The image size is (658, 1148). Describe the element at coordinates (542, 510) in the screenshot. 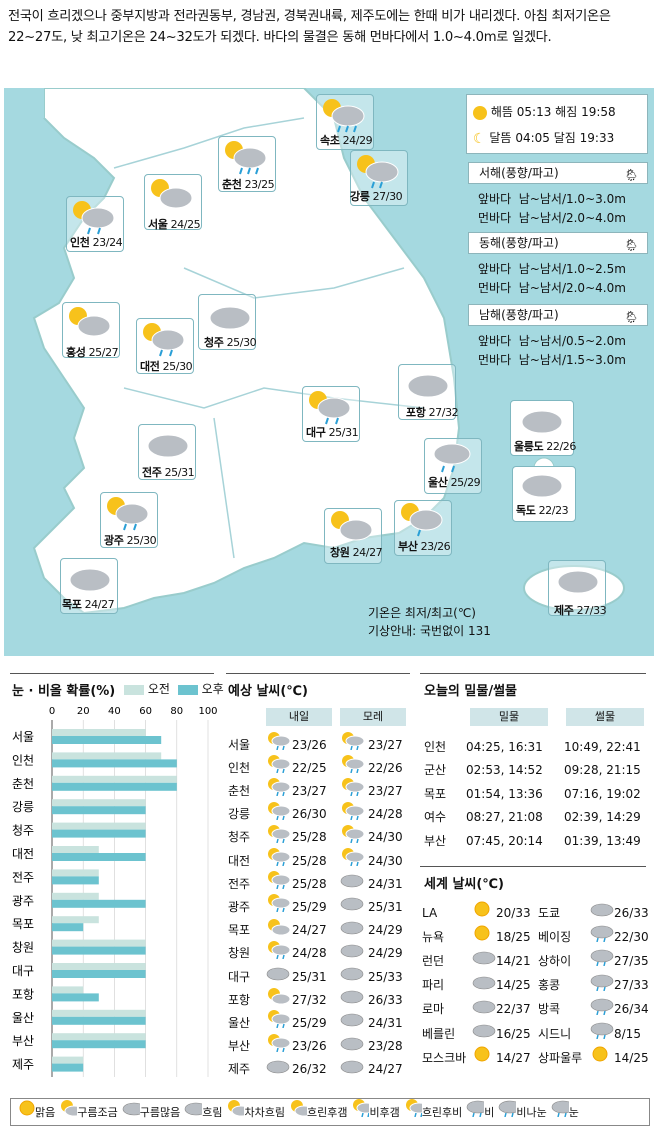

I see `map-city-독도: 독도 22/23` at that location.